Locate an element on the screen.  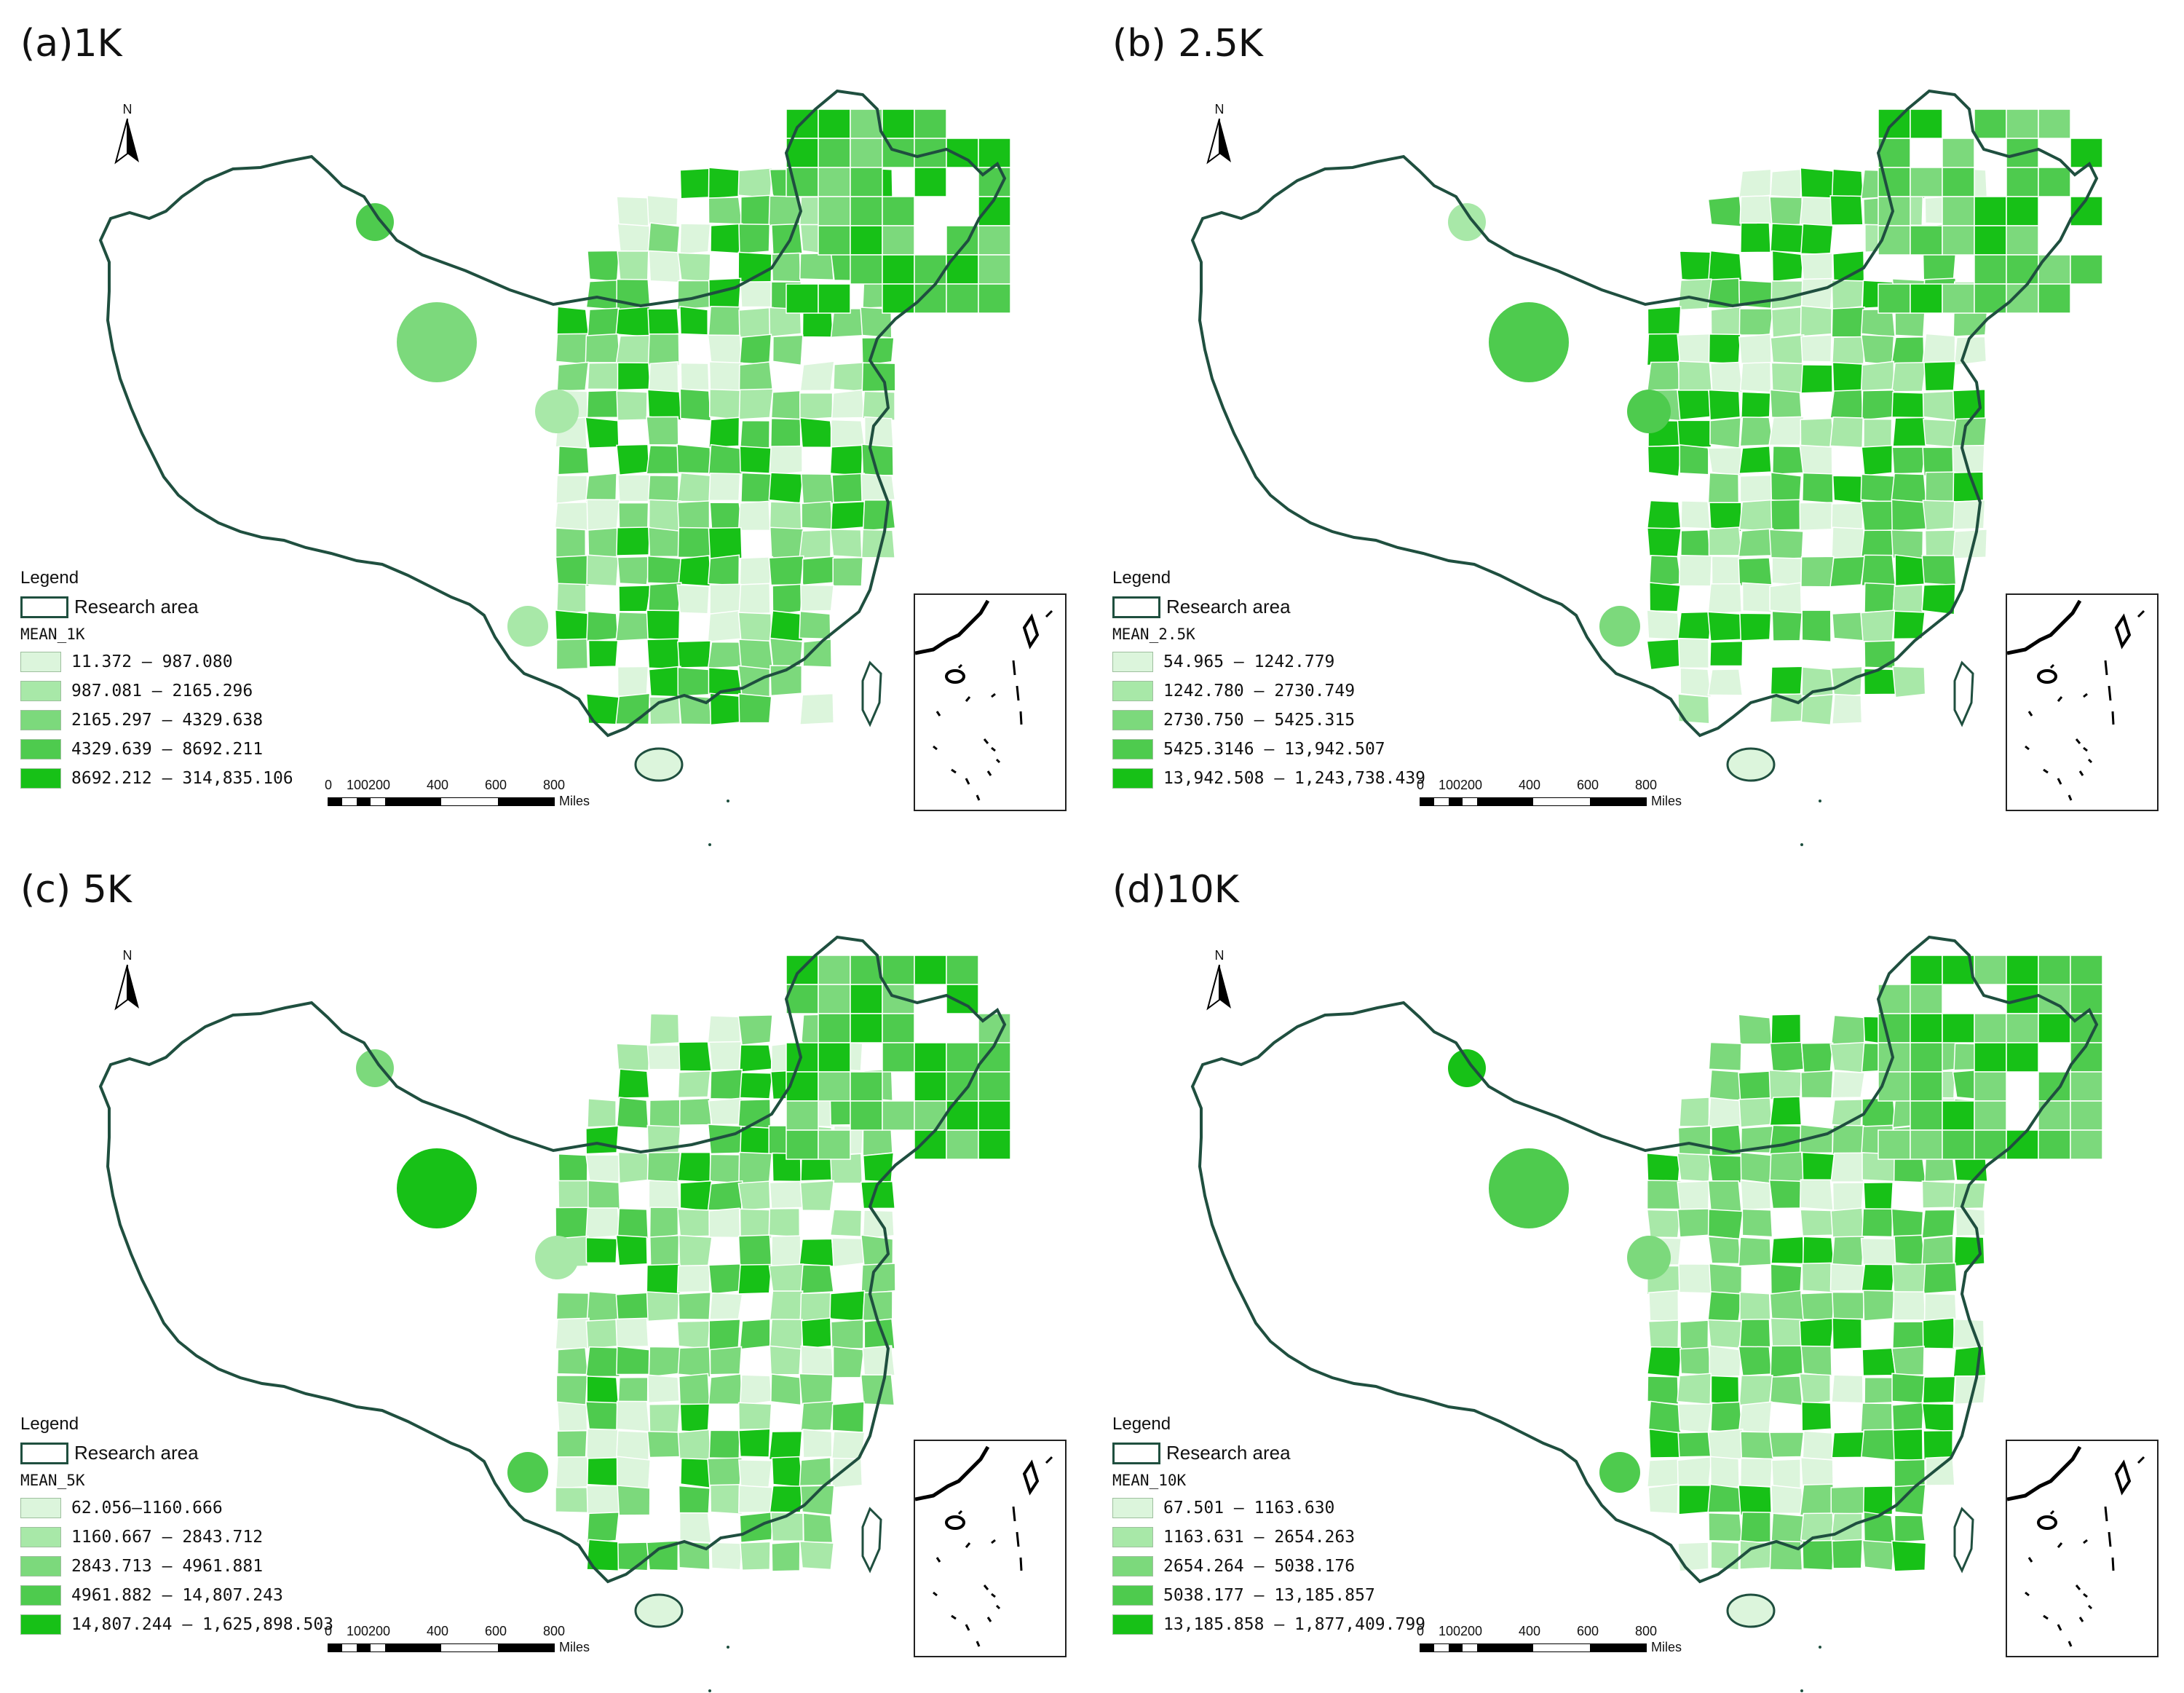
legend-class-row: 987.081 – 2165.296 is located at coordinates (156, 691).